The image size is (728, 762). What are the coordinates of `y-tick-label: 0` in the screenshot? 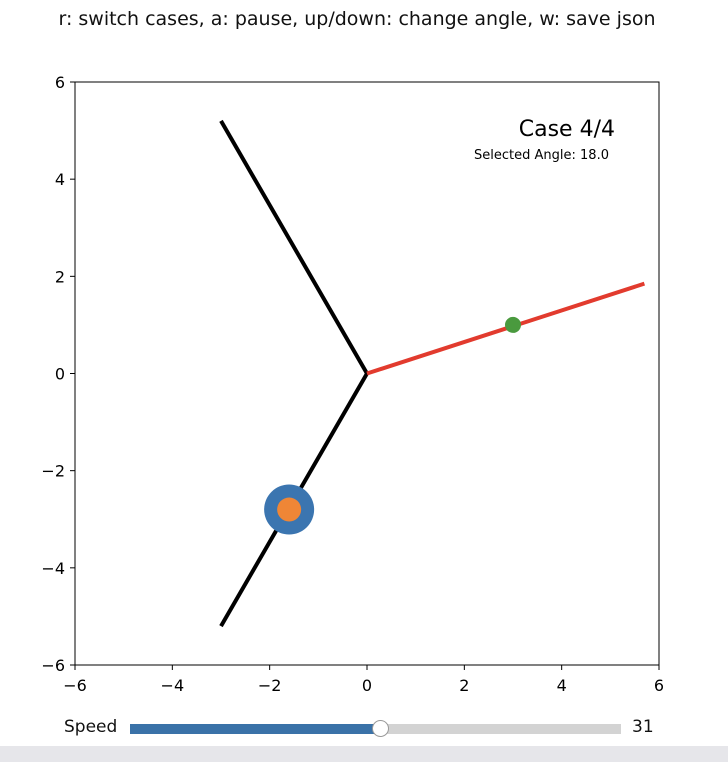 It's located at (60, 374).